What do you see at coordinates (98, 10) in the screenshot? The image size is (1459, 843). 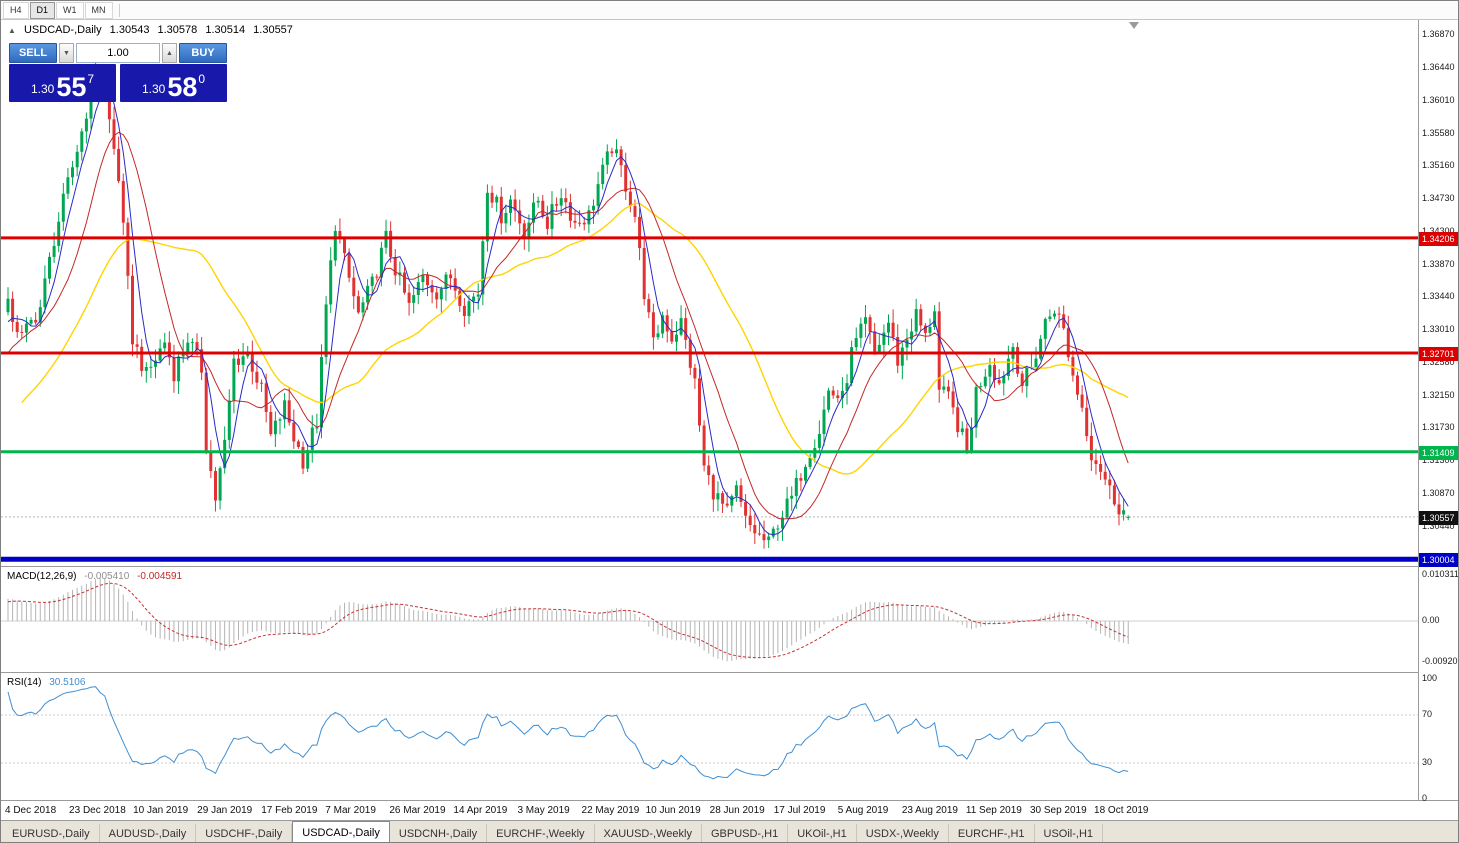 I see `timeframe-button-mn: MN` at bounding box center [98, 10].